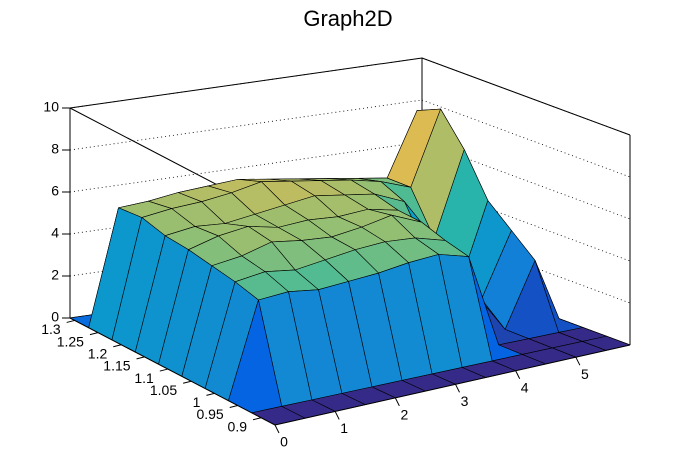  What do you see at coordinates (55, 149) in the screenshot?
I see `z-tick-label: 8` at bounding box center [55, 149].